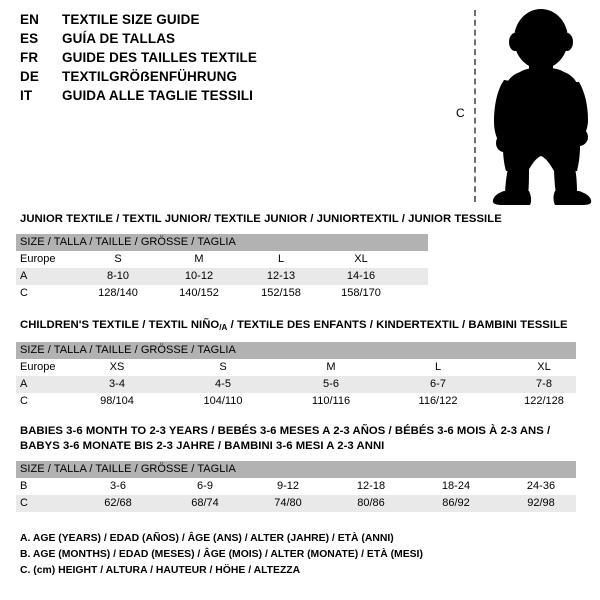  I want to click on table-cell: 7-8, so click(544, 384).